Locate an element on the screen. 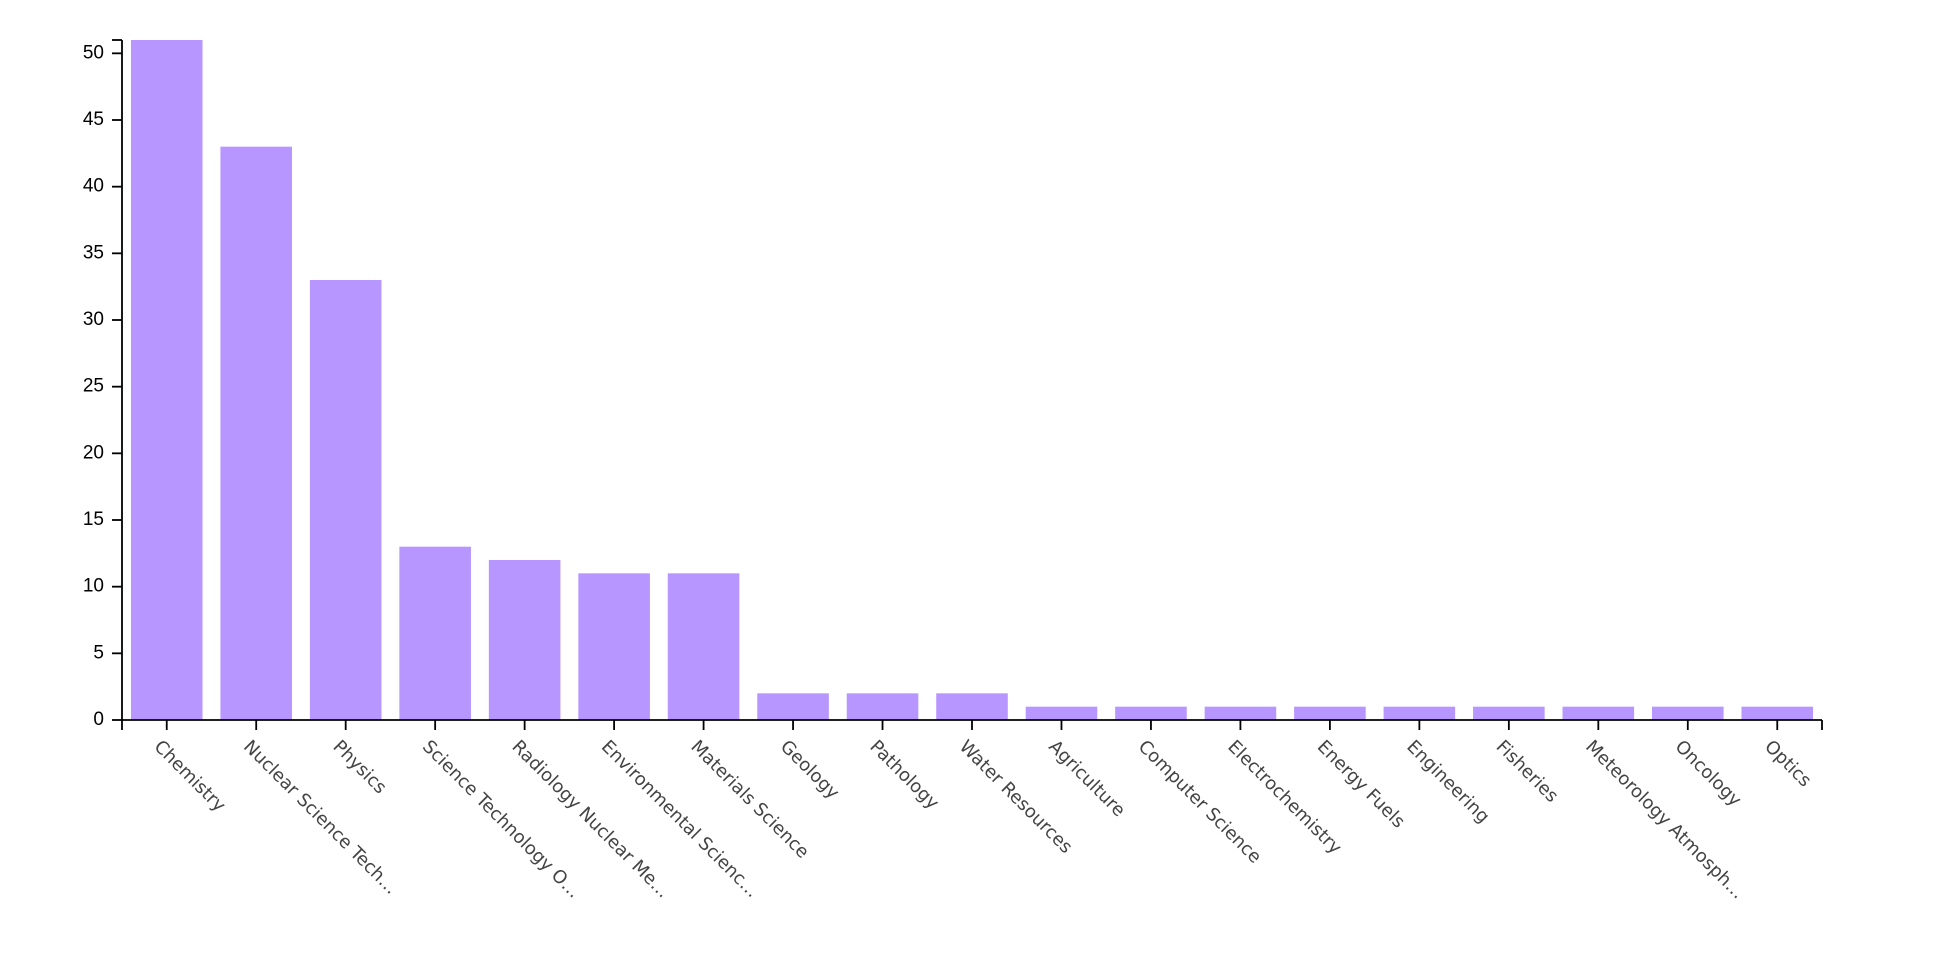 This screenshot has height=960, width=1960. y-tick-label-8: 40 is located at coordinates (93, 186).